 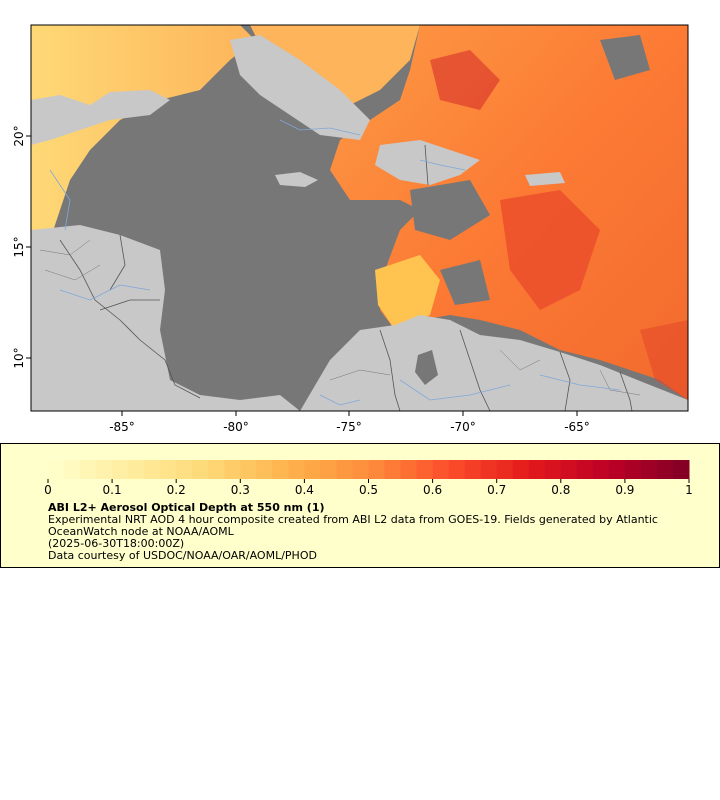 I want to click on colorbar-tick-label: 0.2, so click(x=176, y=488).